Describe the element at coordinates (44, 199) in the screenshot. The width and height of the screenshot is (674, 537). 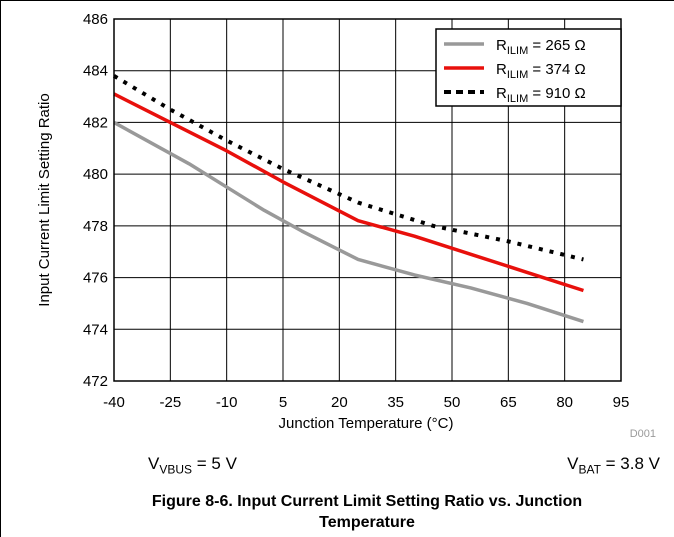
I see `y-axis-label: Input Current Limit Setting Ratio` at that location.